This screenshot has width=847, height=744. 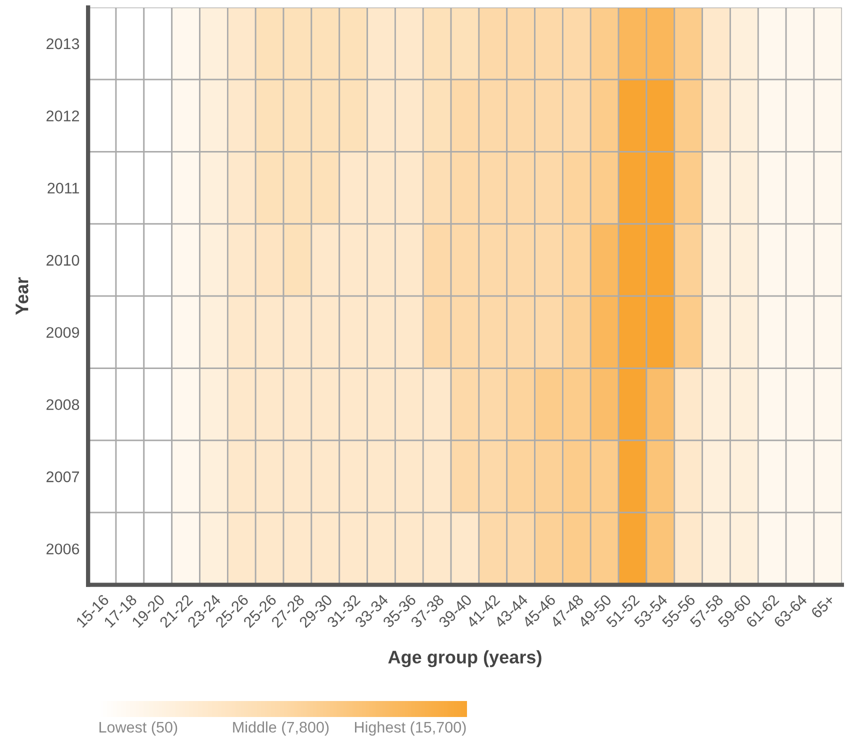 I want to click on y-tick-label: 2010, so click(x=63, y=260).